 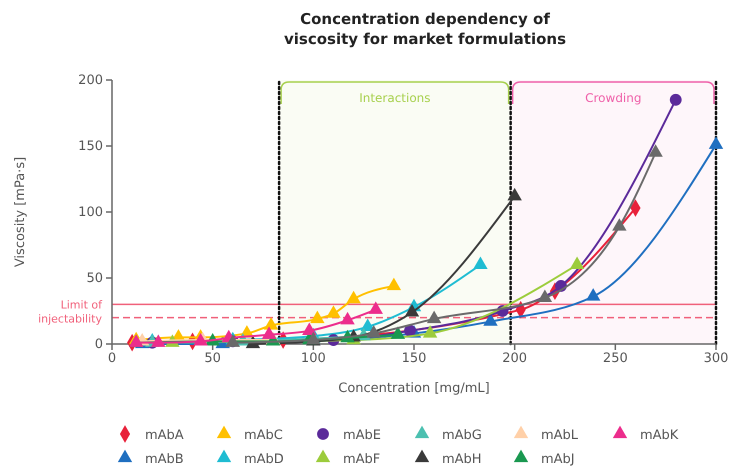 What do you see at coordinates (558, 459) in the screenshot?
I see `legend-label: mAbJ` at bounding box center [558, 459].